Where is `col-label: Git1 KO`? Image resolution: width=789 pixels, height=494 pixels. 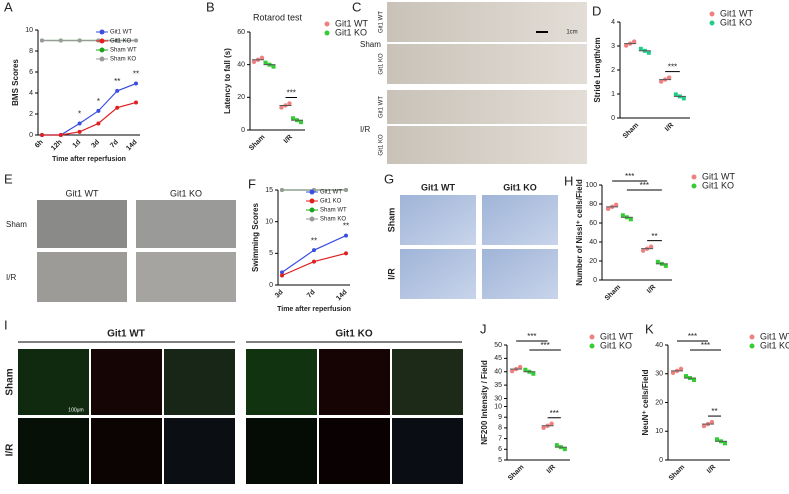 col-label: Git1 KO is located at coordinates (382, 145).